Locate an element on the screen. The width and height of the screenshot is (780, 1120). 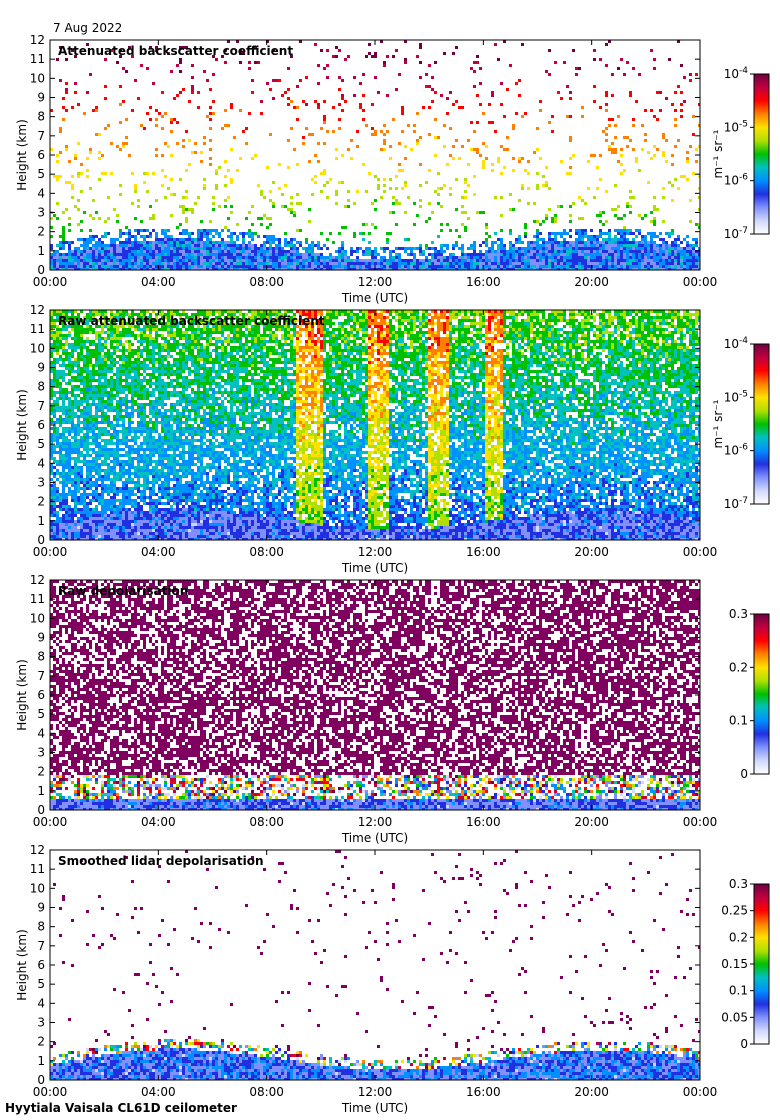
panel-title: Smoothed lidar depolarisation is located at coordinates (161, 861).